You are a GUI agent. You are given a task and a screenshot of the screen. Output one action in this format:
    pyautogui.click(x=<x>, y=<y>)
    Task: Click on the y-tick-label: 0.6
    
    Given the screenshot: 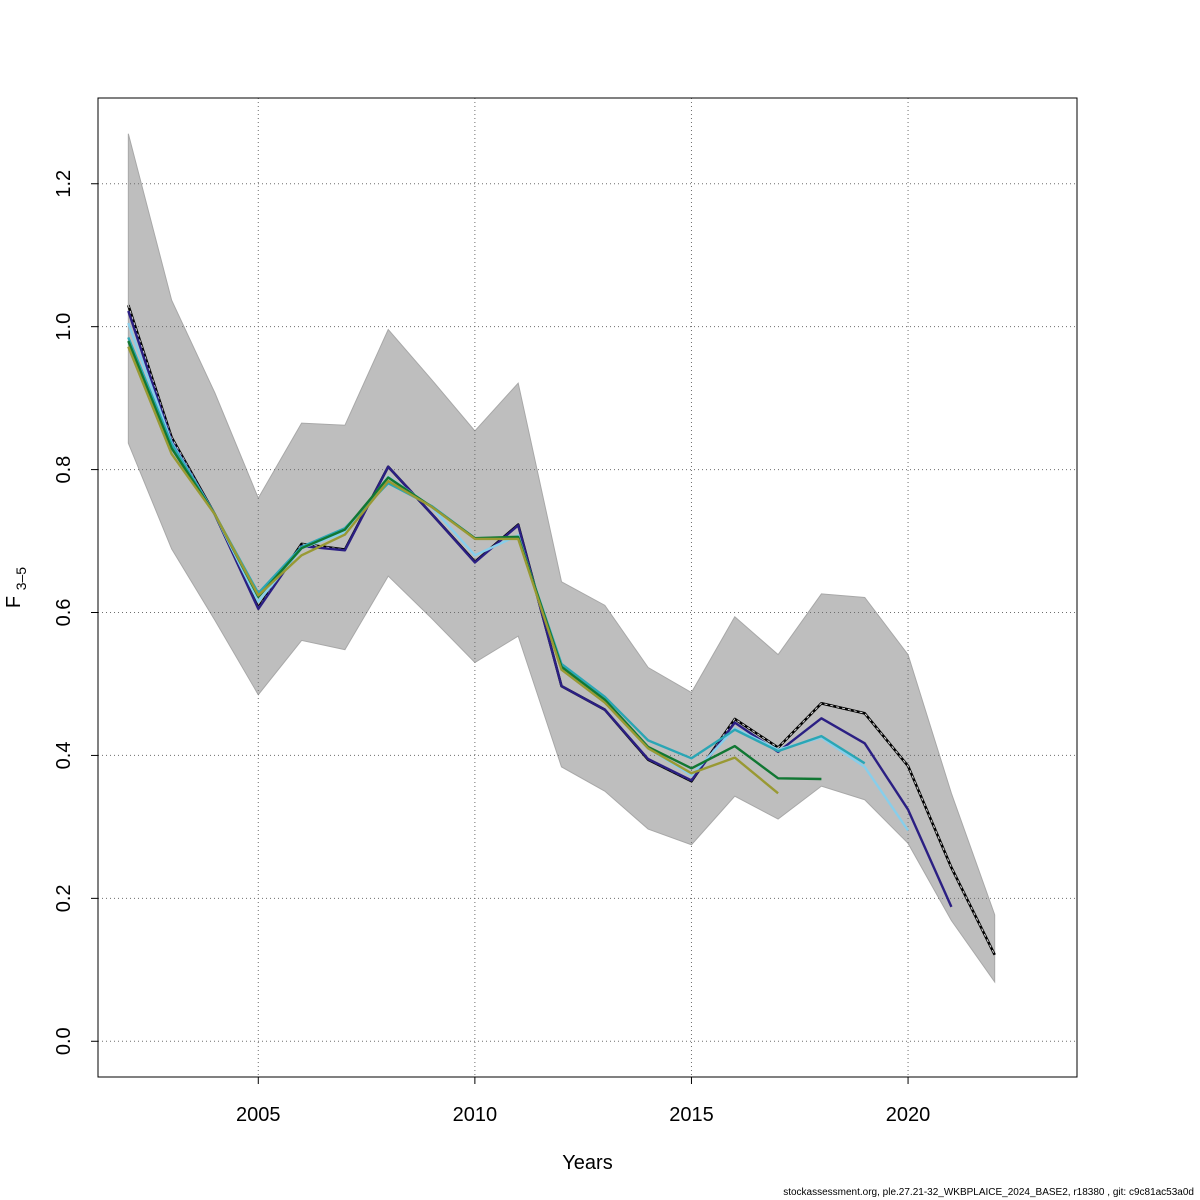 What is the action you would take?
    pyautogui.click(x=64, y=613)
    